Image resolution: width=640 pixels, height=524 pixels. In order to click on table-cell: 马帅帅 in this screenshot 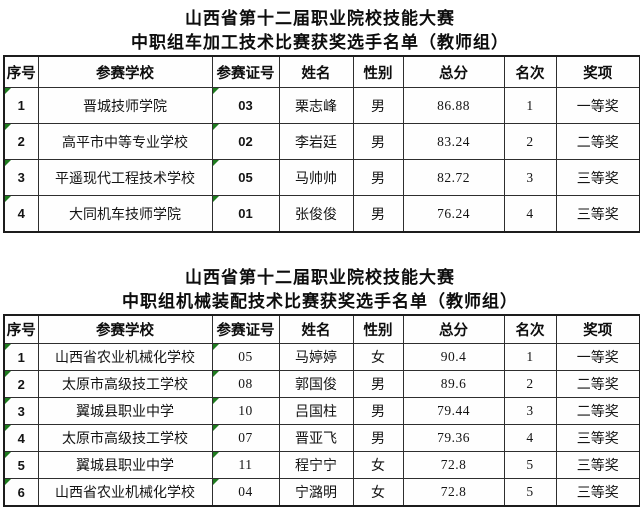, I will do `click(316, 177)`.